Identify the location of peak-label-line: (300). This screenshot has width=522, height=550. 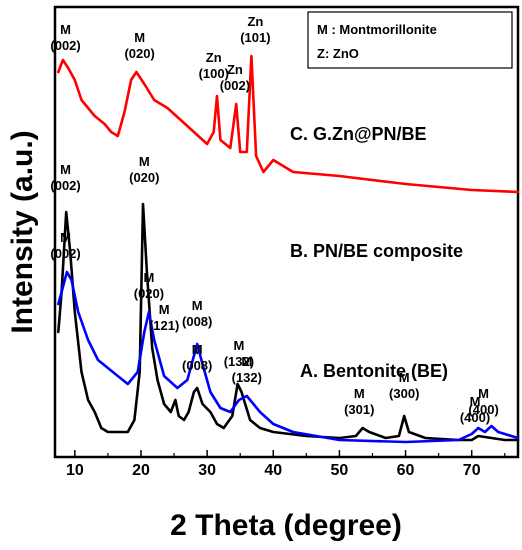
(404, 393).